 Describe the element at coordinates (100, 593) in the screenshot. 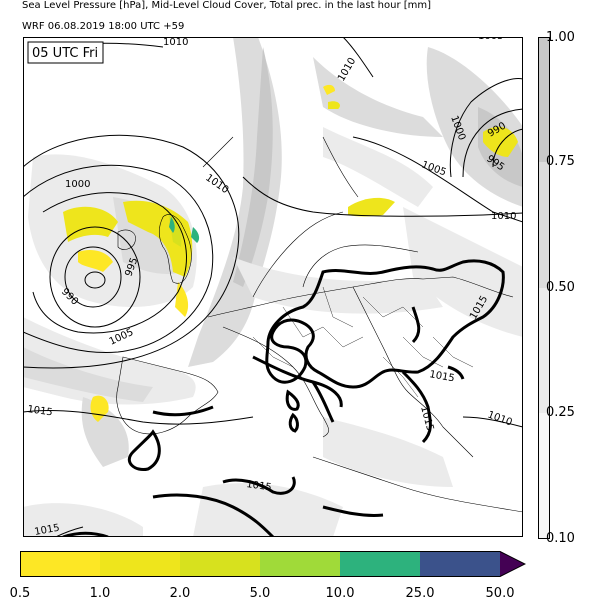

I see `precip-tick-label: 1.0` at that location.